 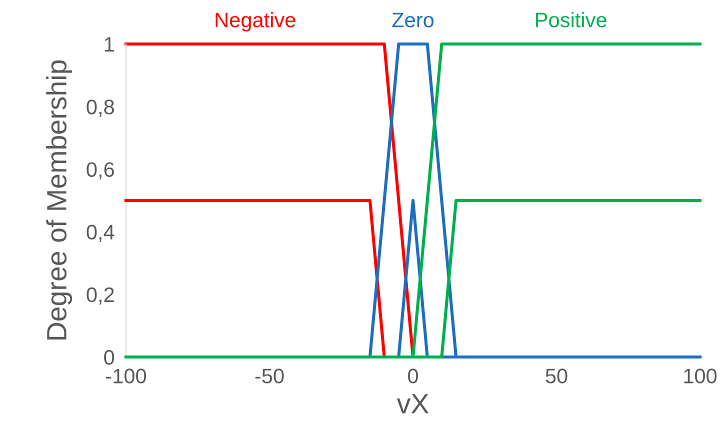 I want to click on y-tick-label: 0, so click(x=109, y=357).